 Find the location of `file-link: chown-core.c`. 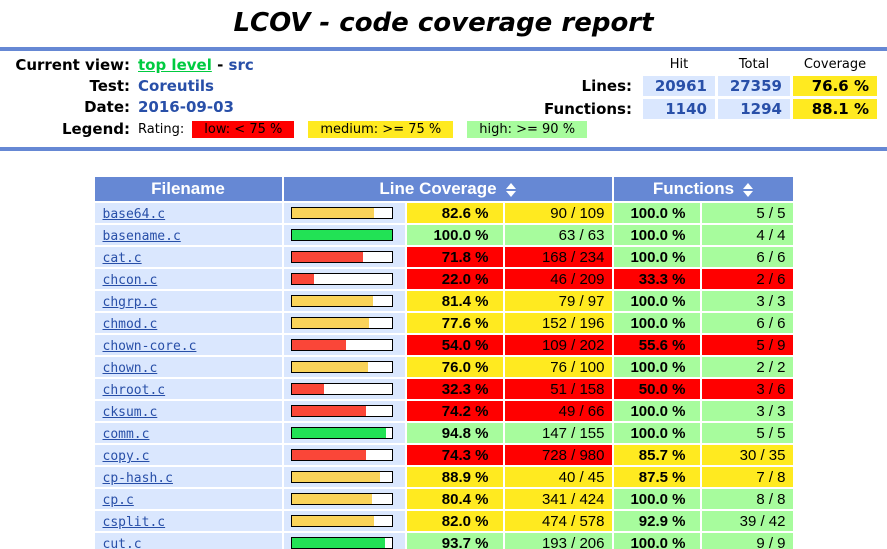

file-link: chown-core.c is located at coordinates (149, 346).